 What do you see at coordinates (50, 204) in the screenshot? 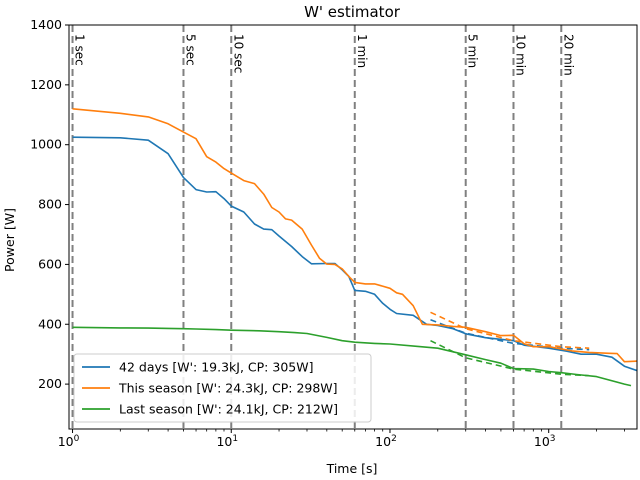
I see `y-tick-label: 800` at bounding box center [50, 204].